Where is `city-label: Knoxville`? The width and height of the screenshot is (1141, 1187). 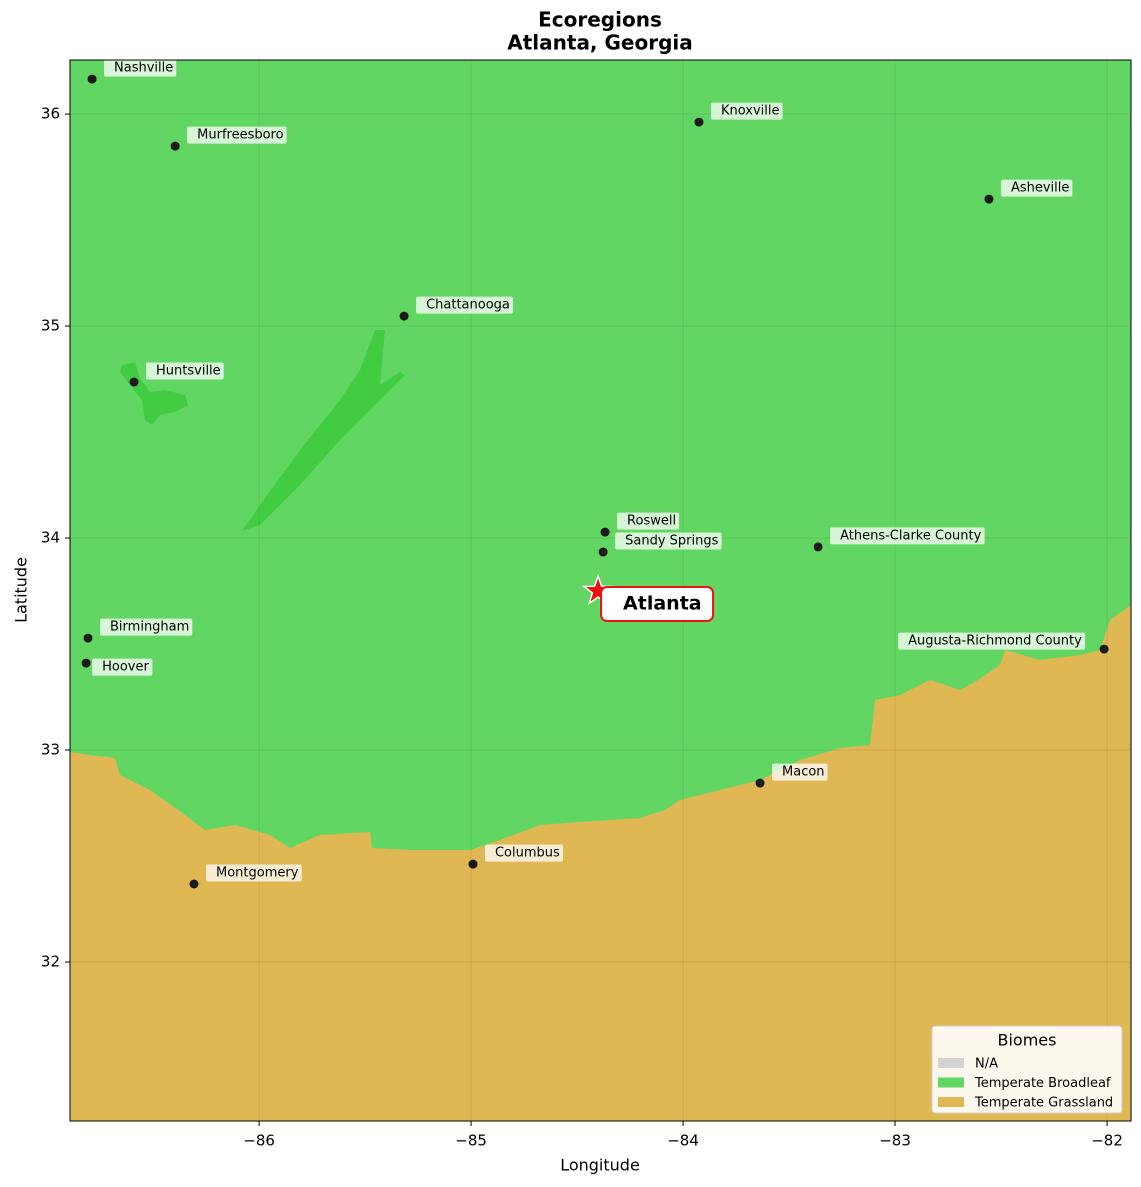
city-label: Knoxville is located at coordinates (750, 111).